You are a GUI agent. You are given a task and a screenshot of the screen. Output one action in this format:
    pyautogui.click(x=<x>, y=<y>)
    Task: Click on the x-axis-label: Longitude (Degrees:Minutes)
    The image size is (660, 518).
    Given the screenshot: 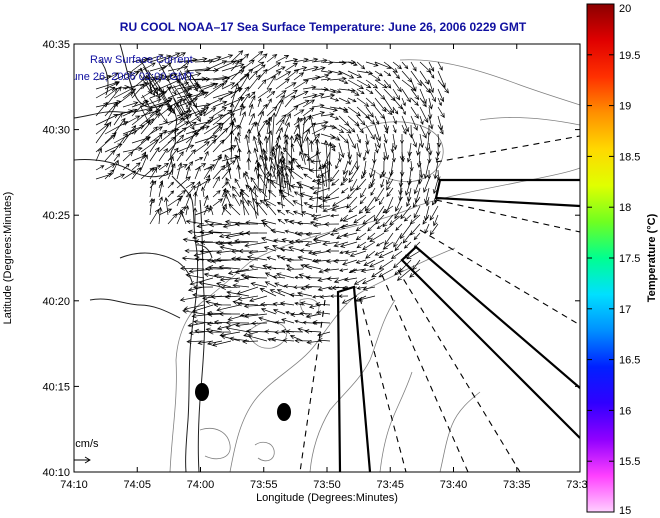 What is the action you would take?
    pyautogui.click(x=327, y=498)
    